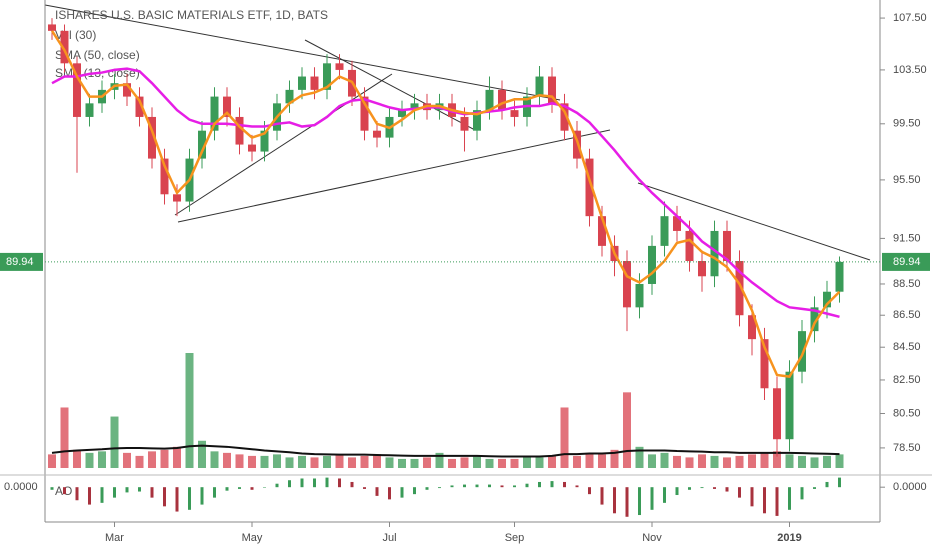  I want to click on y-tick-label: 88.50, so click(907, 284).